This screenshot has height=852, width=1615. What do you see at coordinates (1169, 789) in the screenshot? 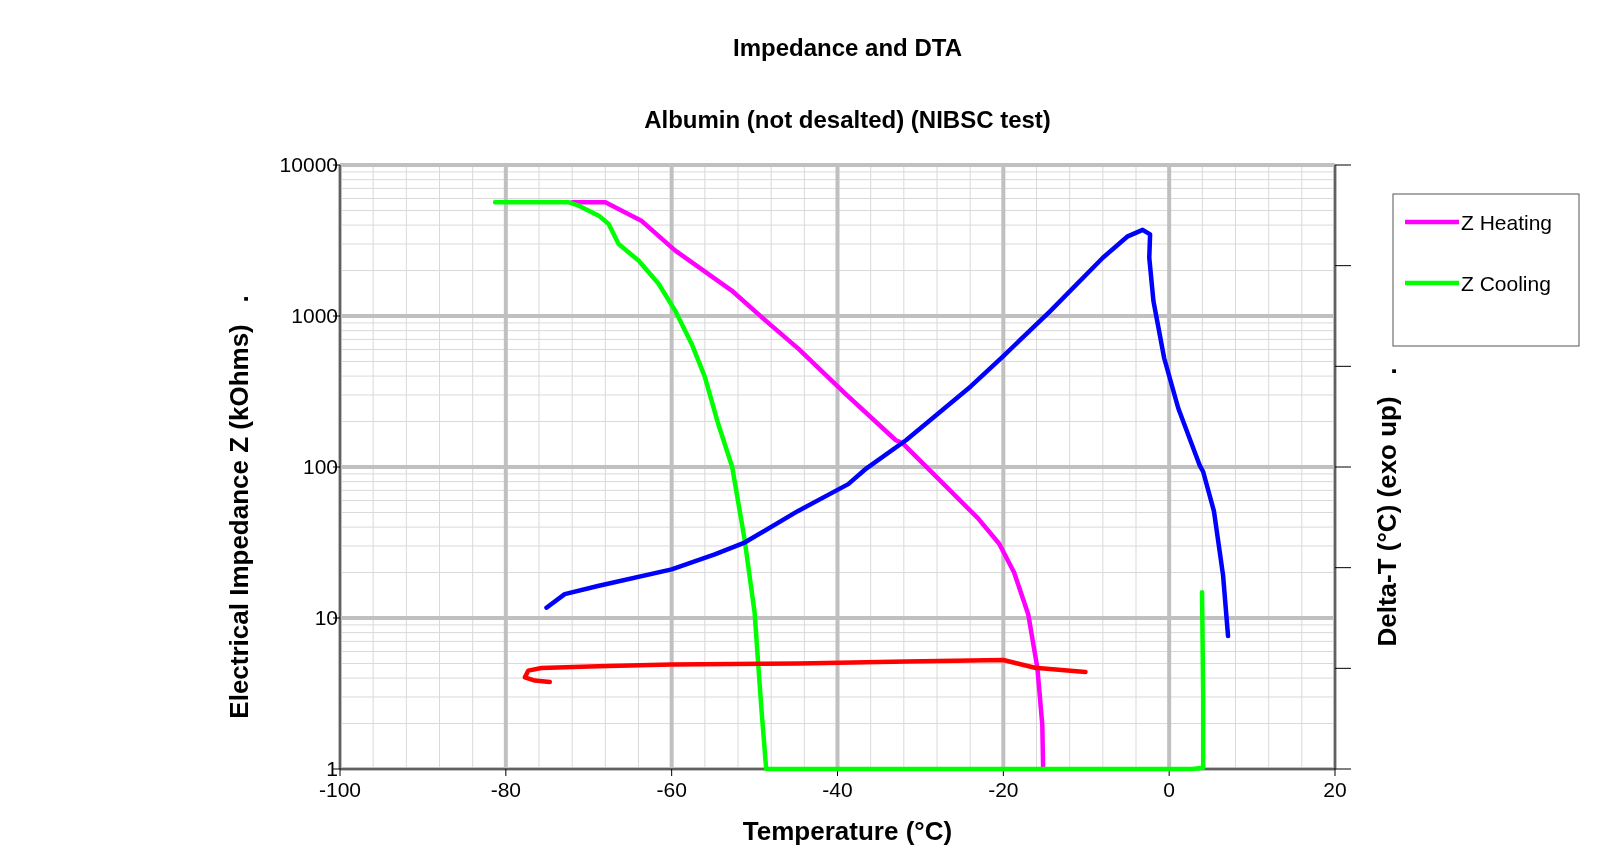
I see `x-tick-label: 0` at bounding box center [1169, 789].